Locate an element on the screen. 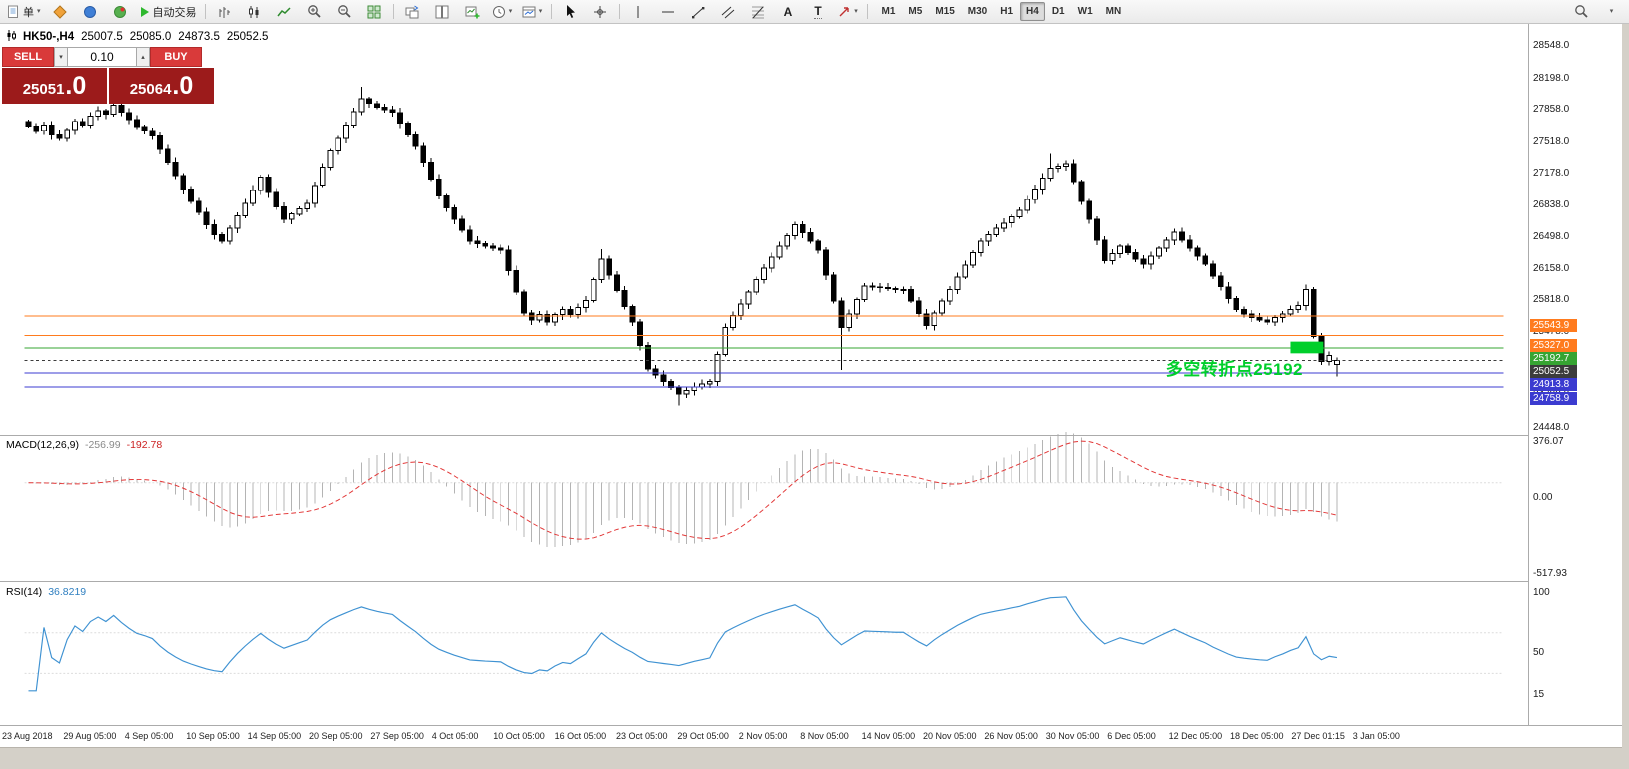 This screenshot has height=769, width=1629. cursor-button is located at coordinates (570, 12).